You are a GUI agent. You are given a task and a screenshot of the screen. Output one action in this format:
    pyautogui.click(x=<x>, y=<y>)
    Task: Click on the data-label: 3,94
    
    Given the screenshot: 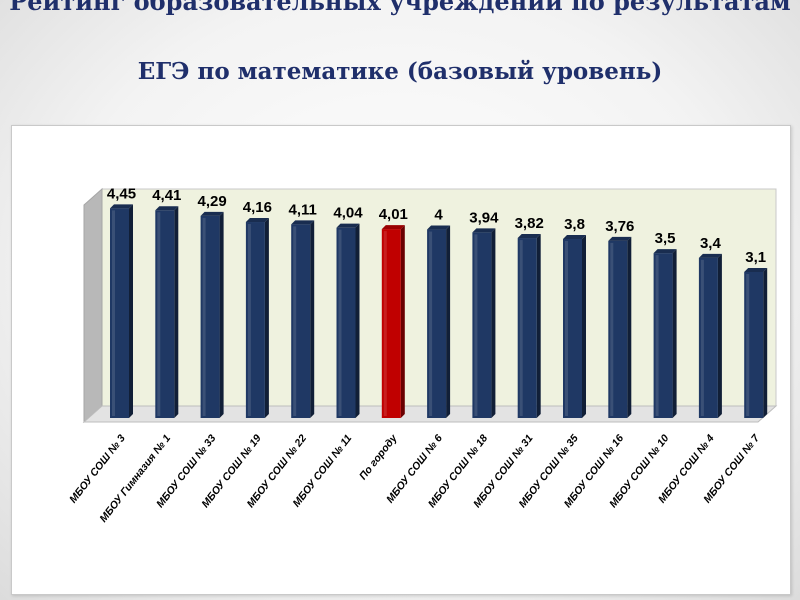 What is the action you would take?
    pyautogui.click(x=484, y=217)
    